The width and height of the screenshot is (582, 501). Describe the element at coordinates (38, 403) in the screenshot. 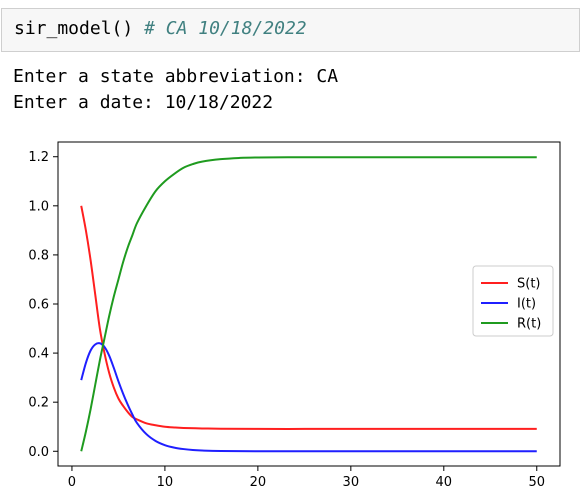

I see `y-tick-label: 0.2` at that location.